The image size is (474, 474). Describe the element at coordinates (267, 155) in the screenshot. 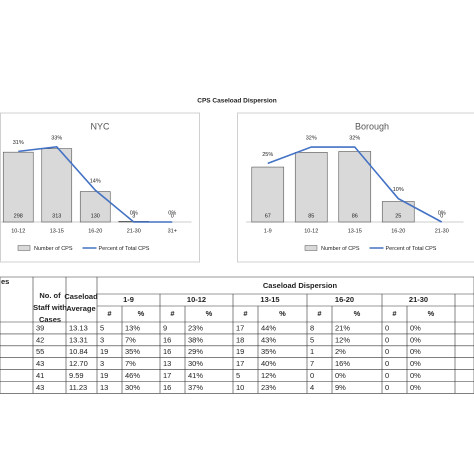

I see `data-label: 25%` at that location.